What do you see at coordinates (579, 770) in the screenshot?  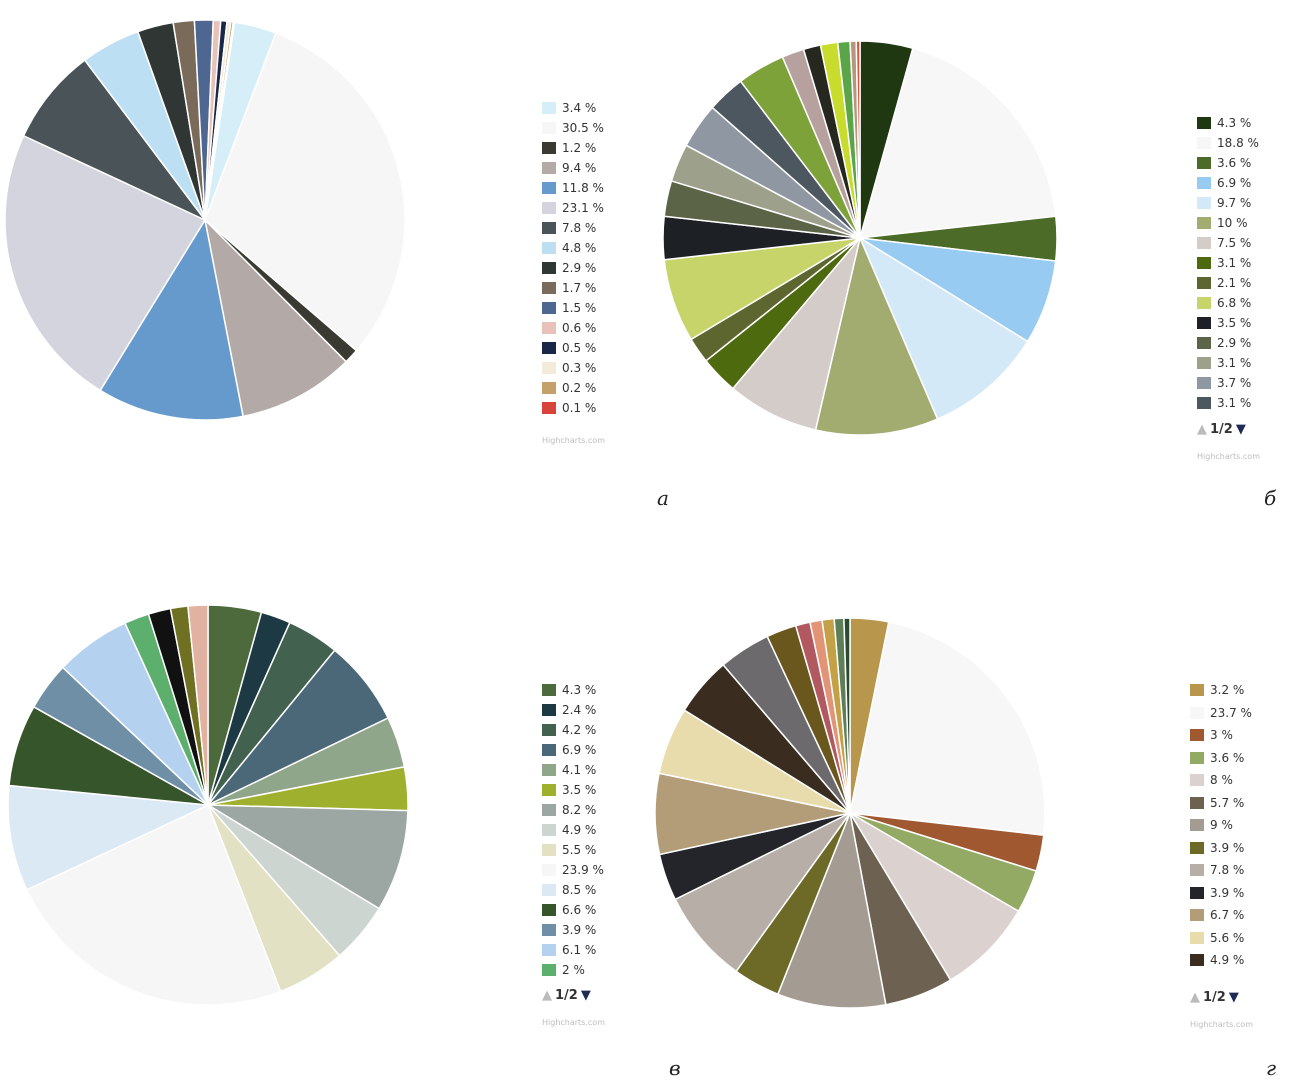 I see `legend-label: 4.1 %` at bounding box center [579, 770].